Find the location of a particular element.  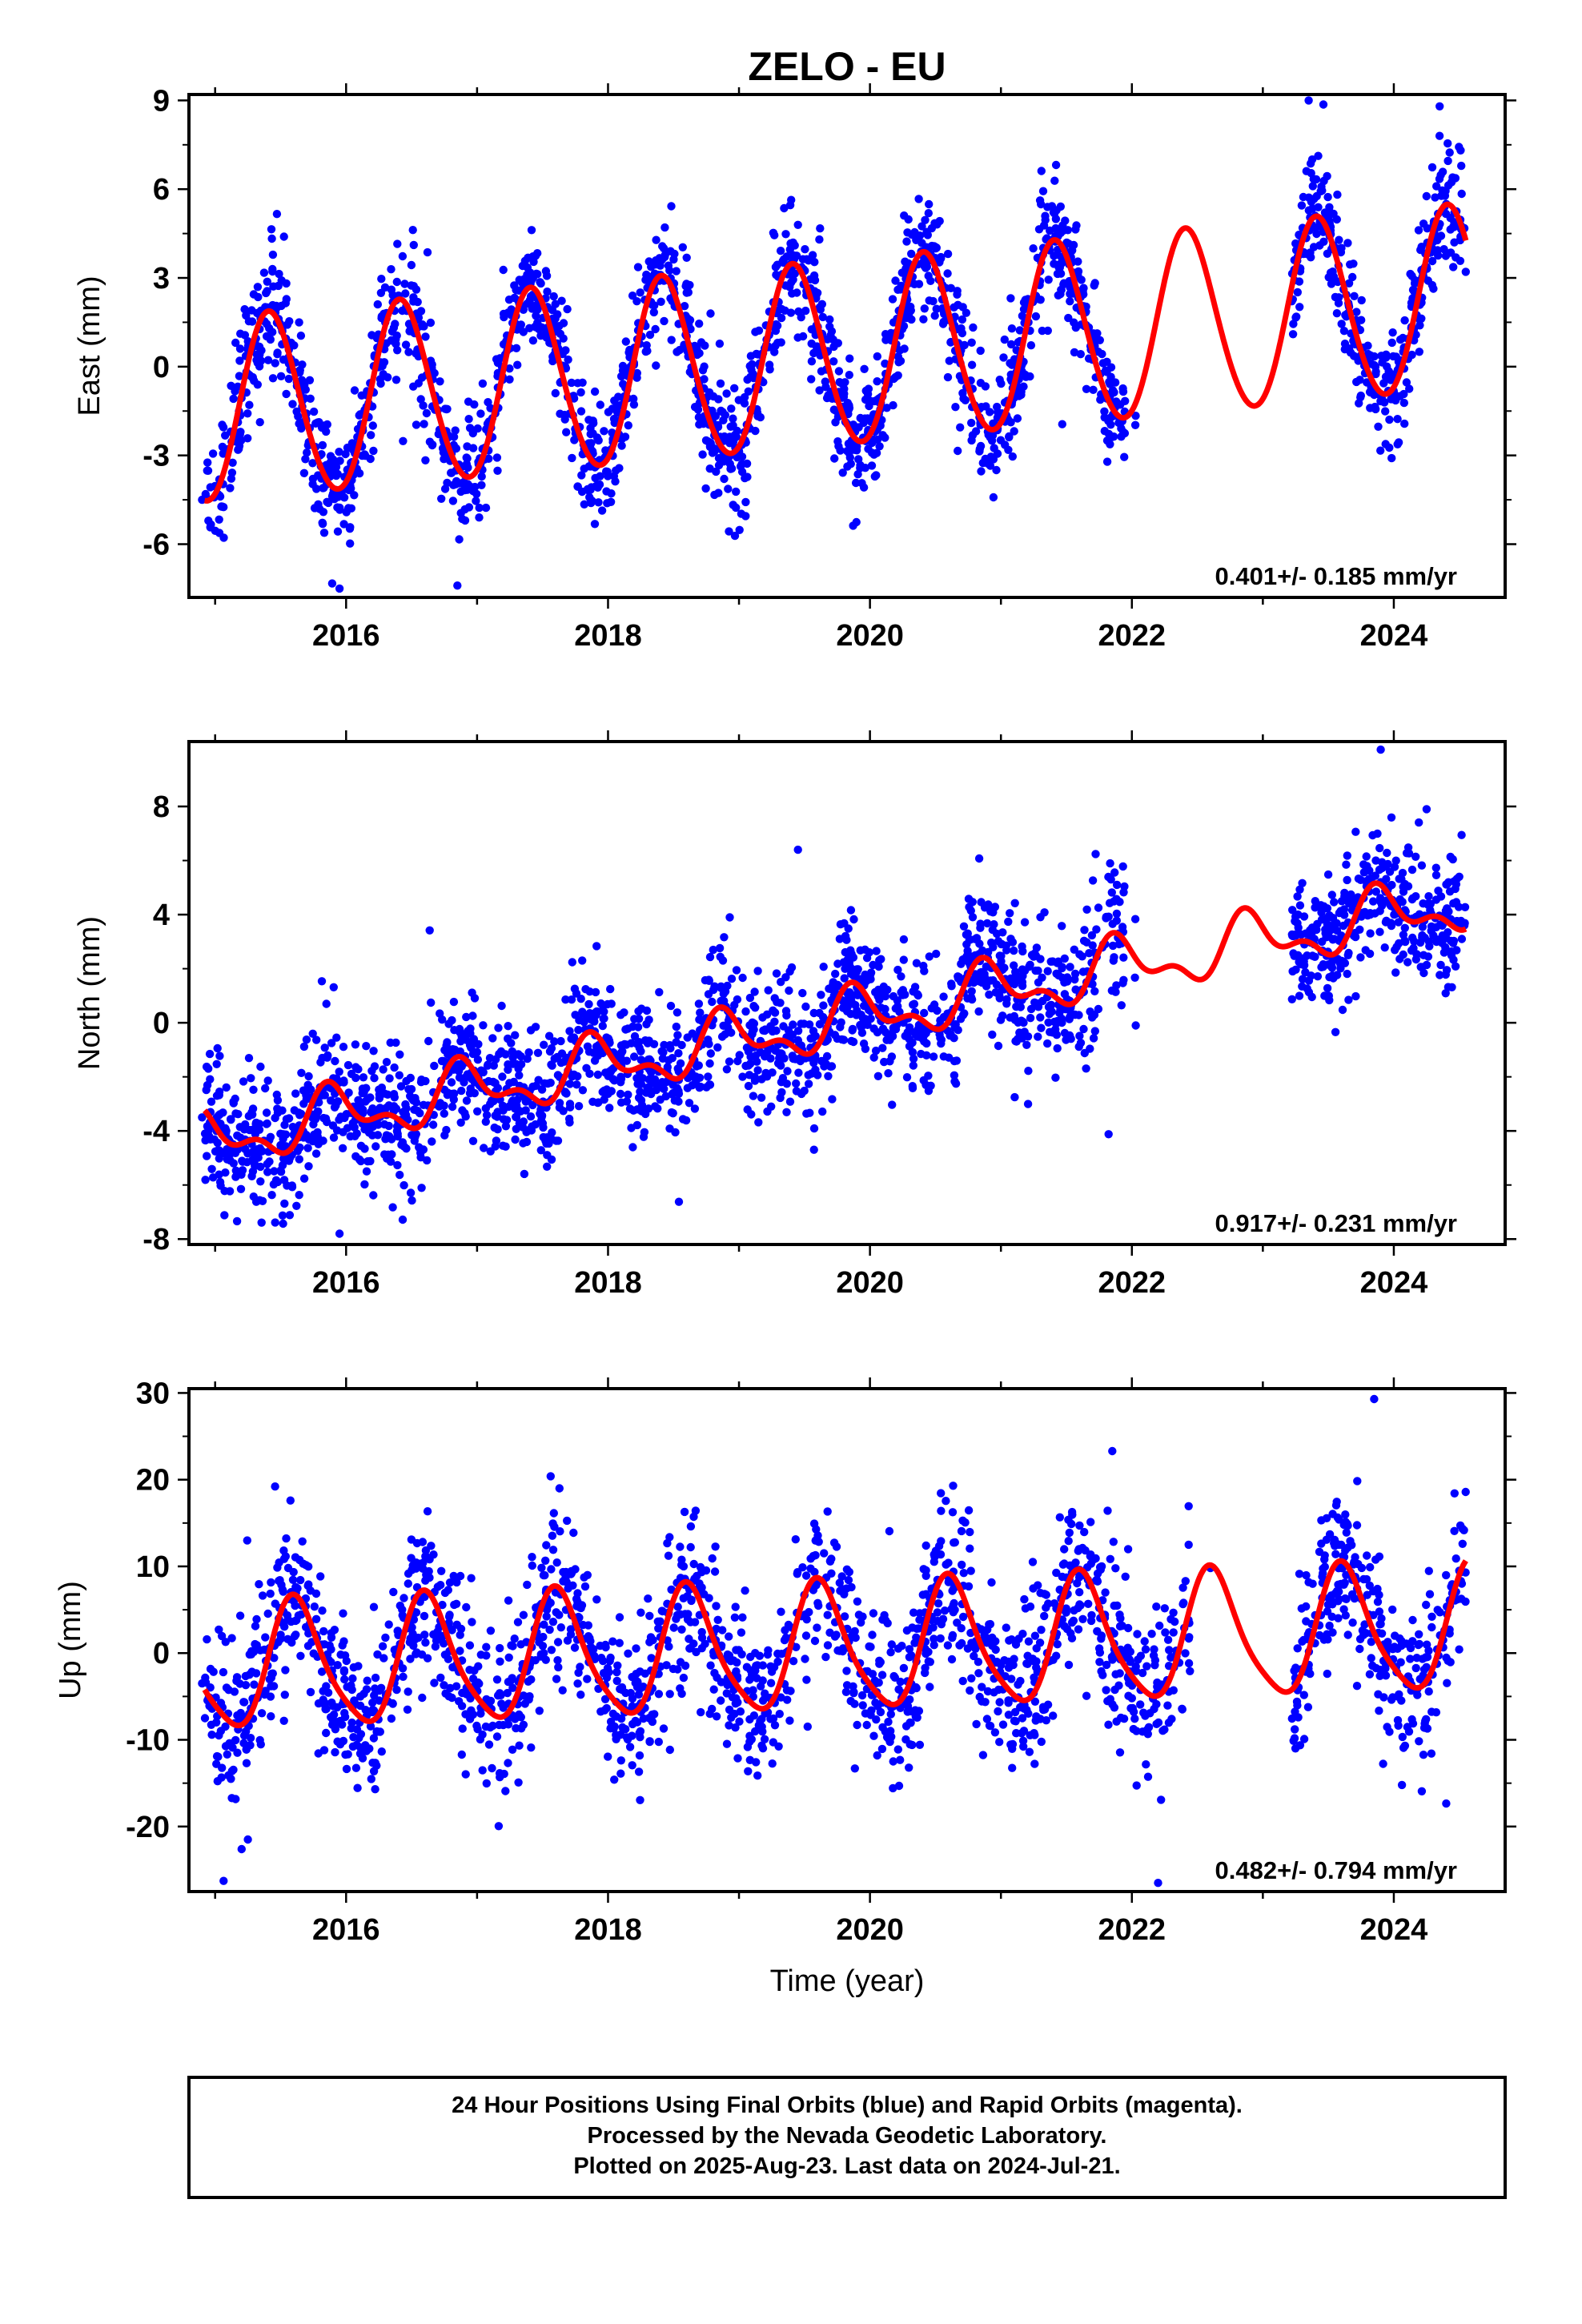

x-tick-label: 2022 is located at coordinates (1132, 636).